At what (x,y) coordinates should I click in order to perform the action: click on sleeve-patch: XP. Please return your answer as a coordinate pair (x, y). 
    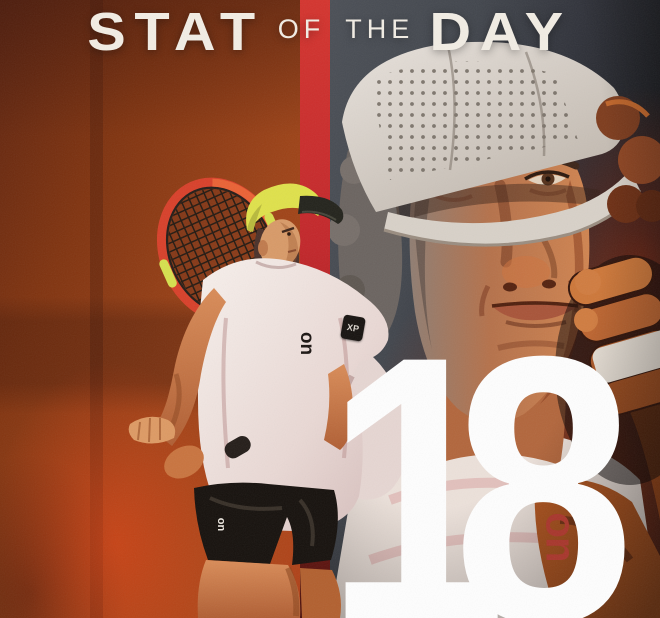
    Looking at the image, I should click on (353, 328).